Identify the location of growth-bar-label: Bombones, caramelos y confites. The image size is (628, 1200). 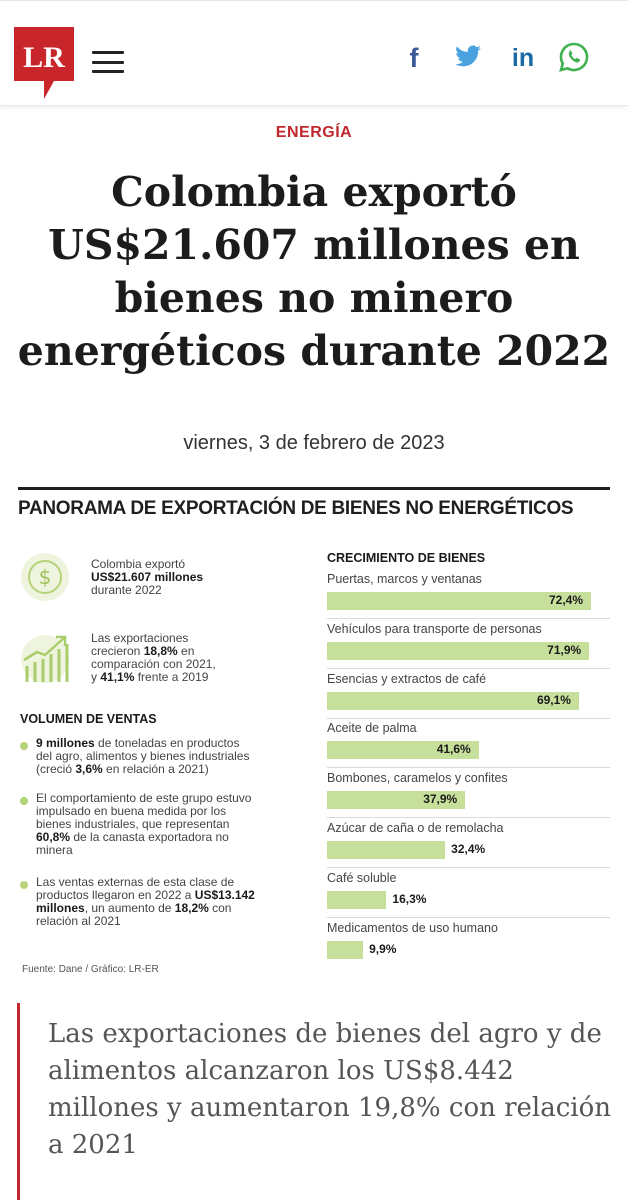
(417, 778).